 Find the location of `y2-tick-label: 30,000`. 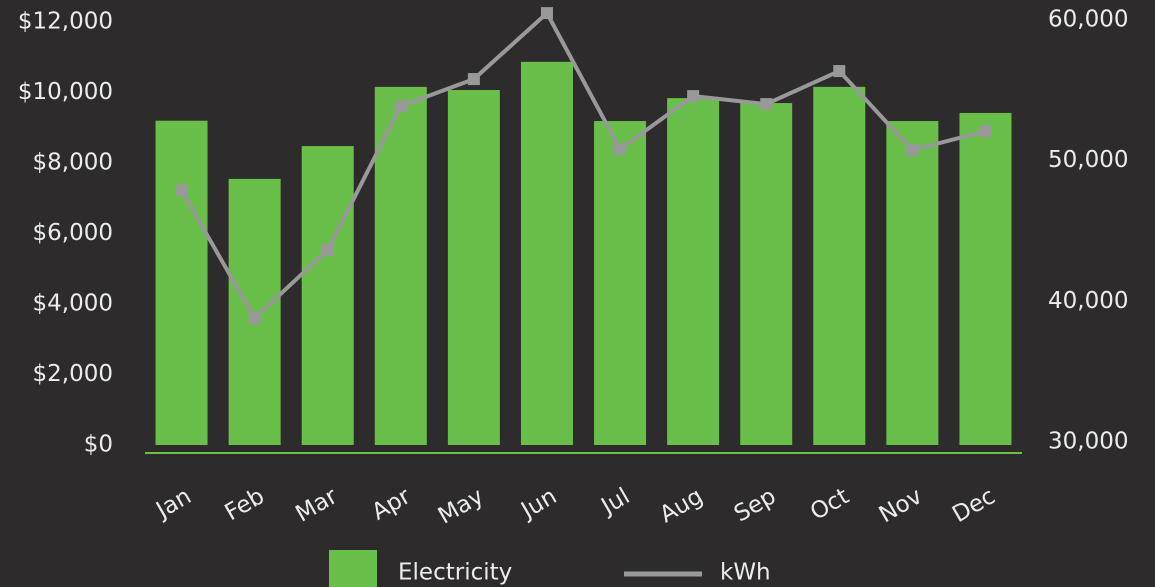

y2-tick-label: 30,000 is located at coordinates (1088, 442).